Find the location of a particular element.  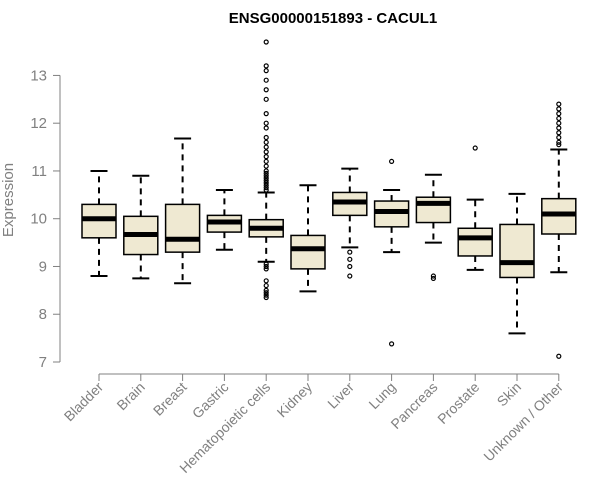

y-axis-label: Expression is located at coordinates (8, 200).